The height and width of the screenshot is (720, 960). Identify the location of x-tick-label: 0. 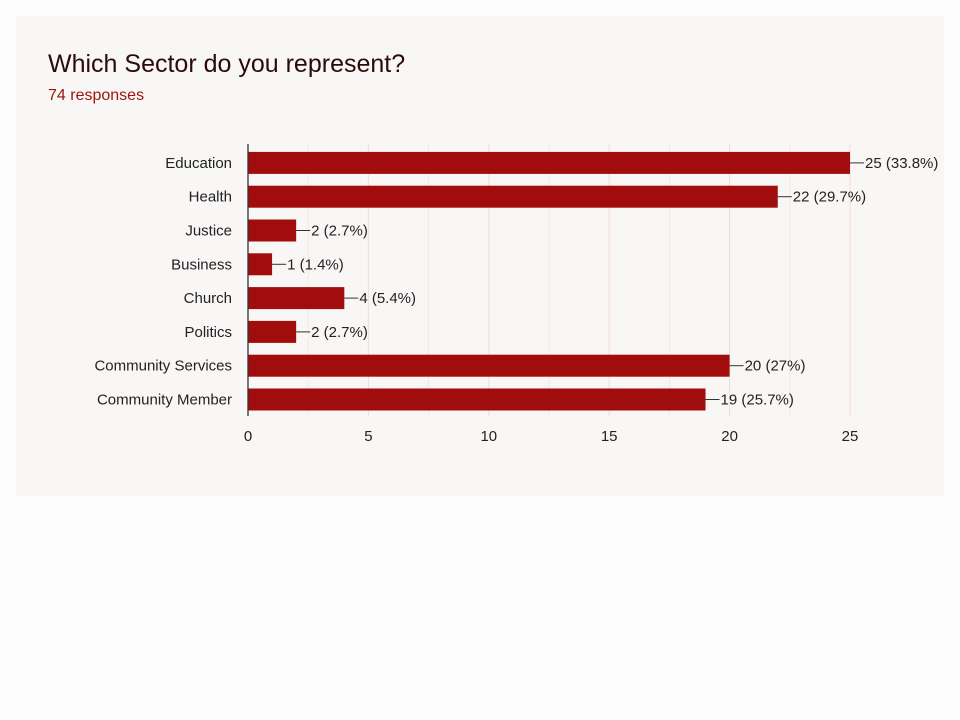
(248, 436).